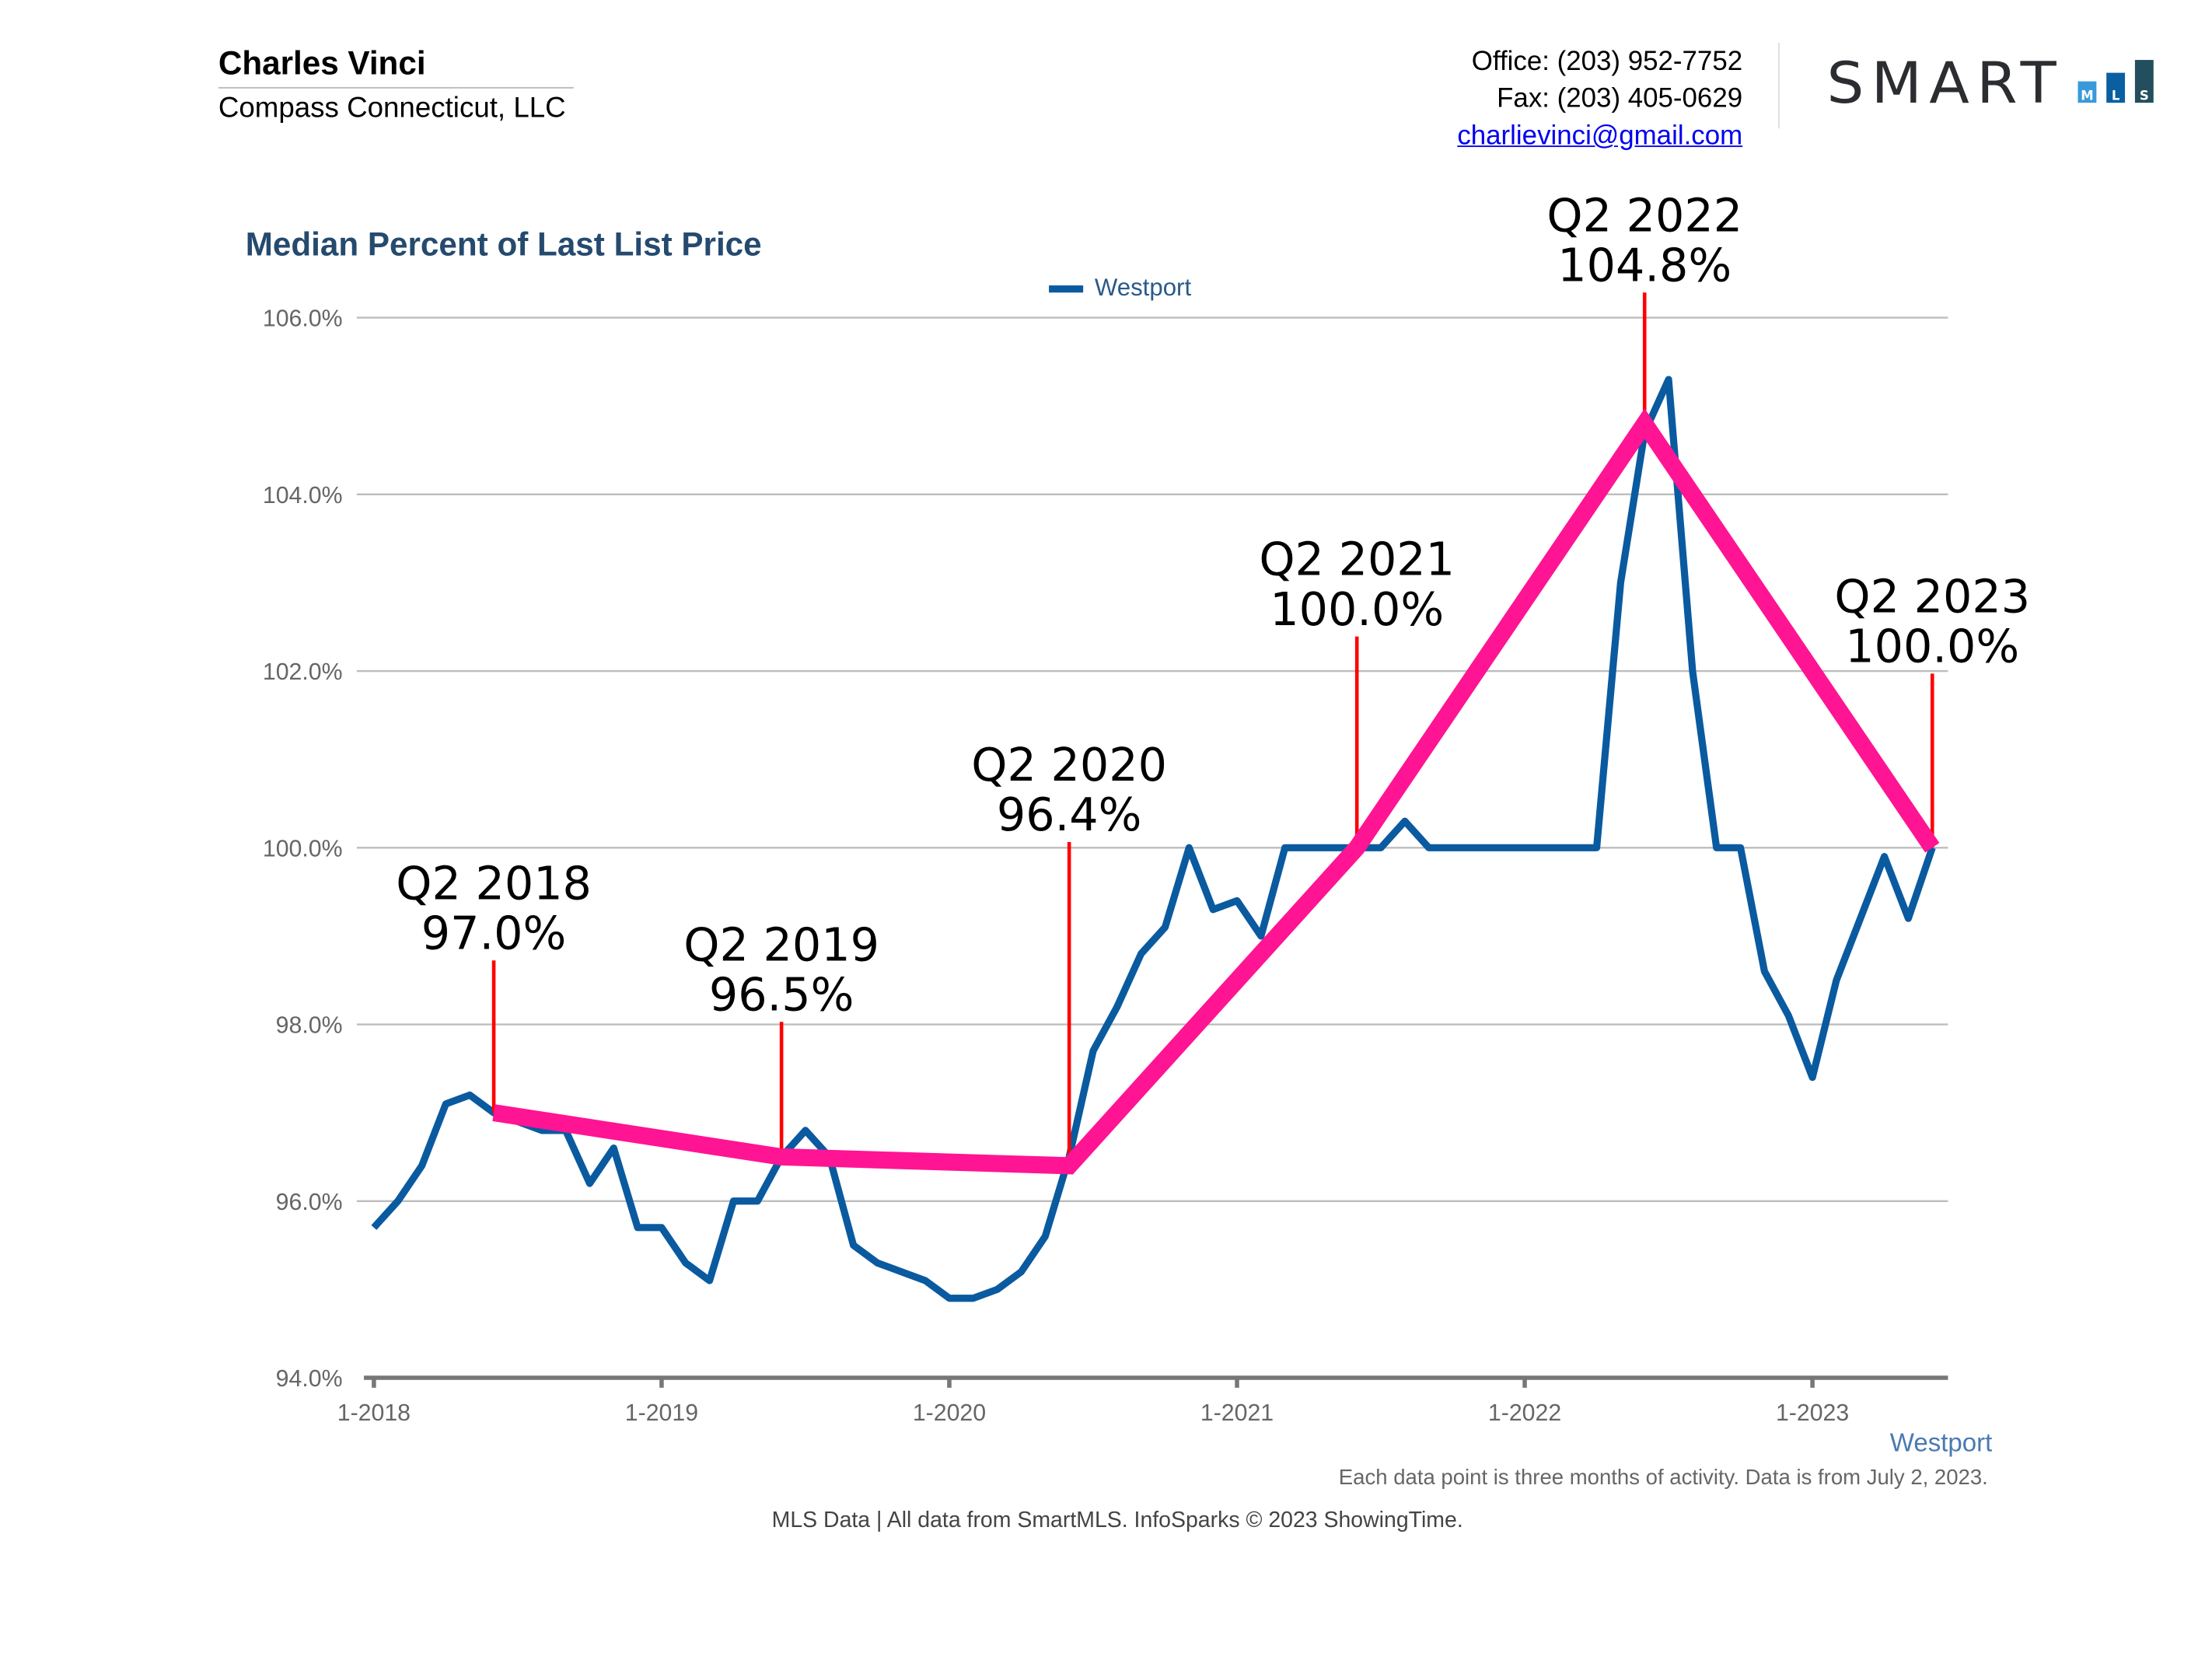 The height and width of the screenshot is (1660, 2212). What do you see at coordinates (1932, 596) in the screenshot?
I see `annotation-period: Q2 2023` at bounding box center [1932, 596].